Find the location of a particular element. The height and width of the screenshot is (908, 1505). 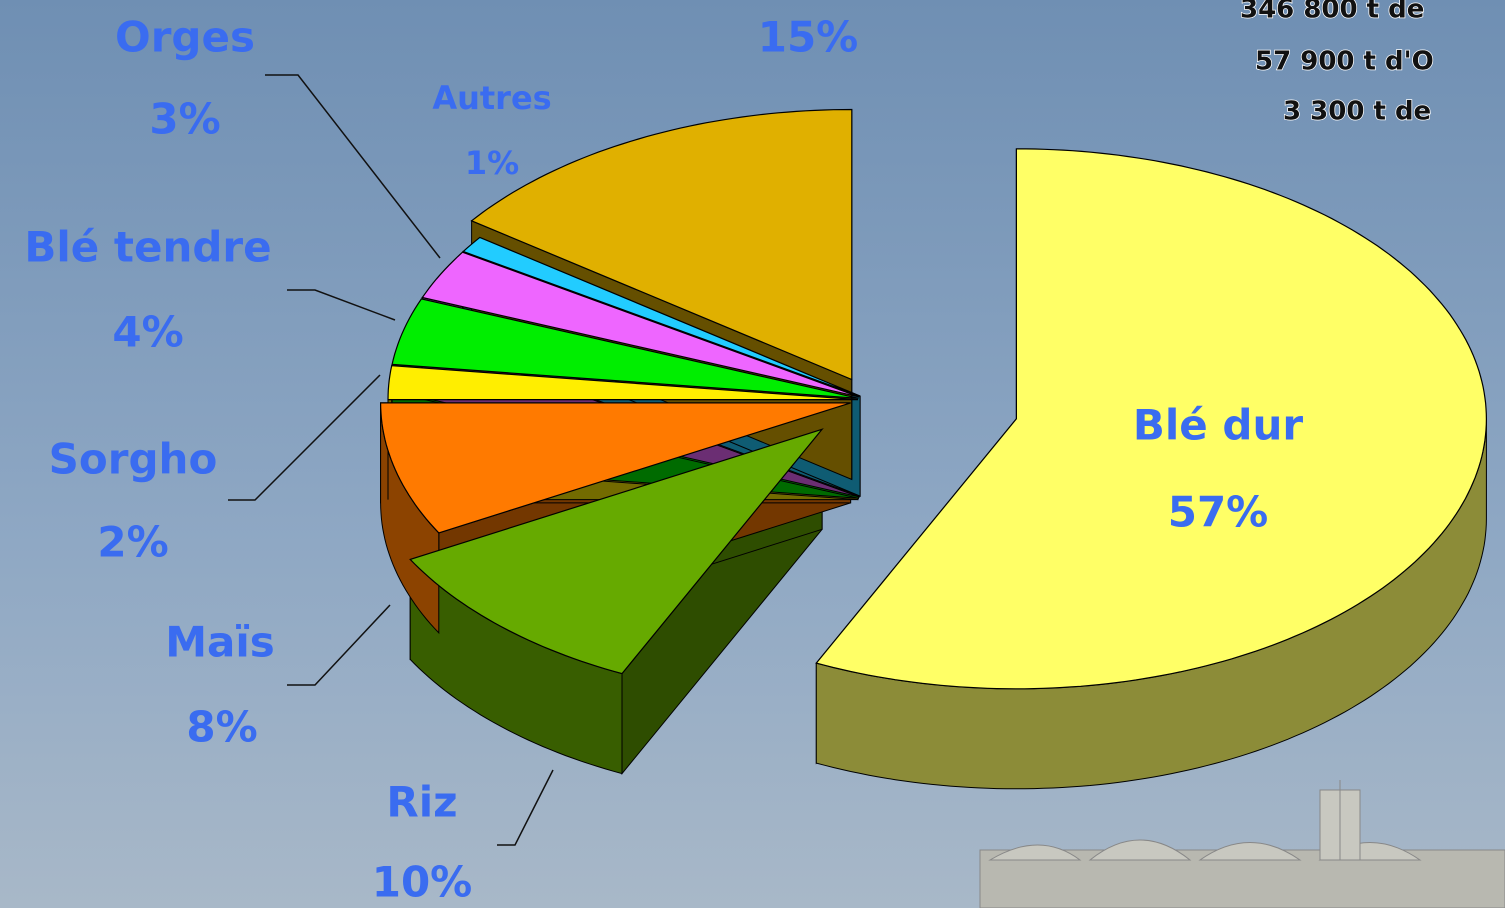

category-label: Maïs is located at coordinates (220, 642).